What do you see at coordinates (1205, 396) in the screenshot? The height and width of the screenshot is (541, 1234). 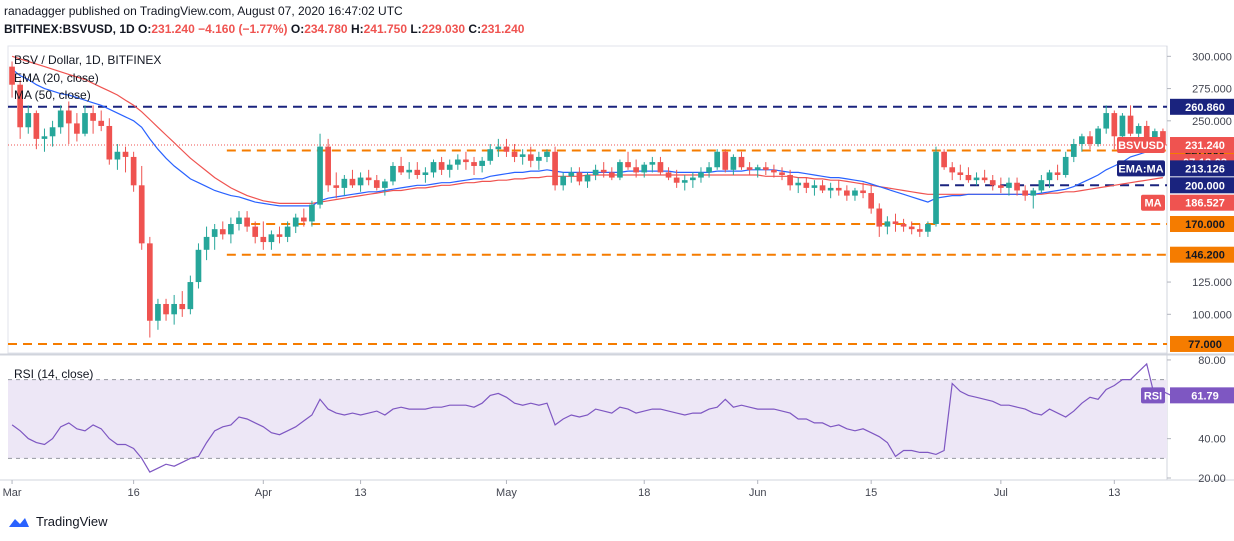 I see `rsi-value-tag-text: 61.79` at bounding box center [1205, 396].